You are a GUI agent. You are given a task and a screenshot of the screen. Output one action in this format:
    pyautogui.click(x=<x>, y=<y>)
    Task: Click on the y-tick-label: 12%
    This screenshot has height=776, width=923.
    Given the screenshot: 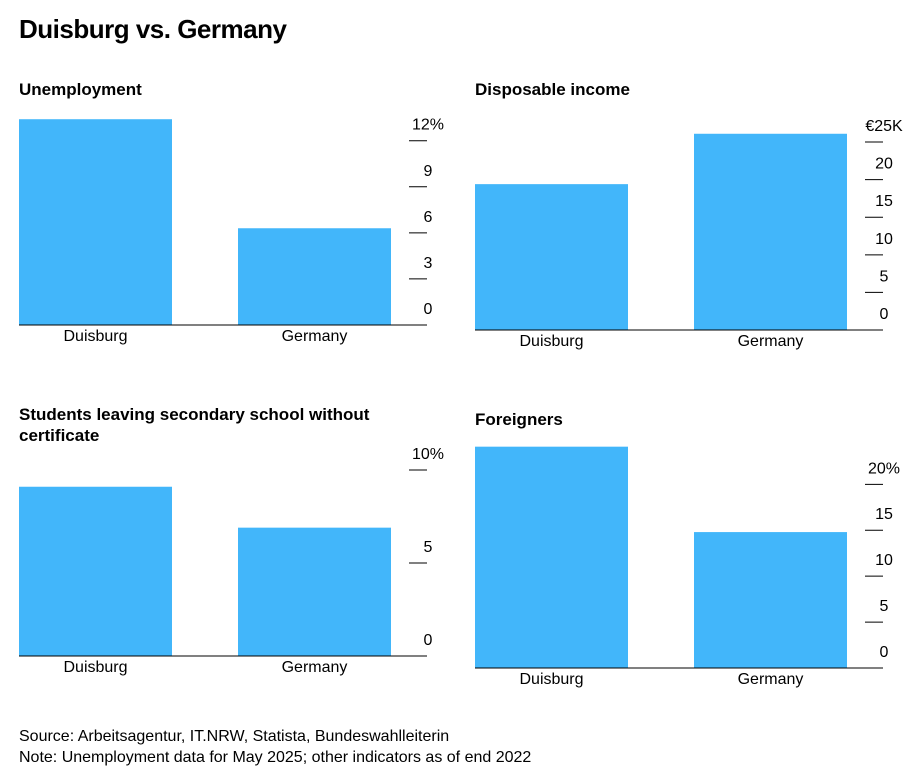 What is the action you would take?
    pyautogui.click(x=428, y=125)
    